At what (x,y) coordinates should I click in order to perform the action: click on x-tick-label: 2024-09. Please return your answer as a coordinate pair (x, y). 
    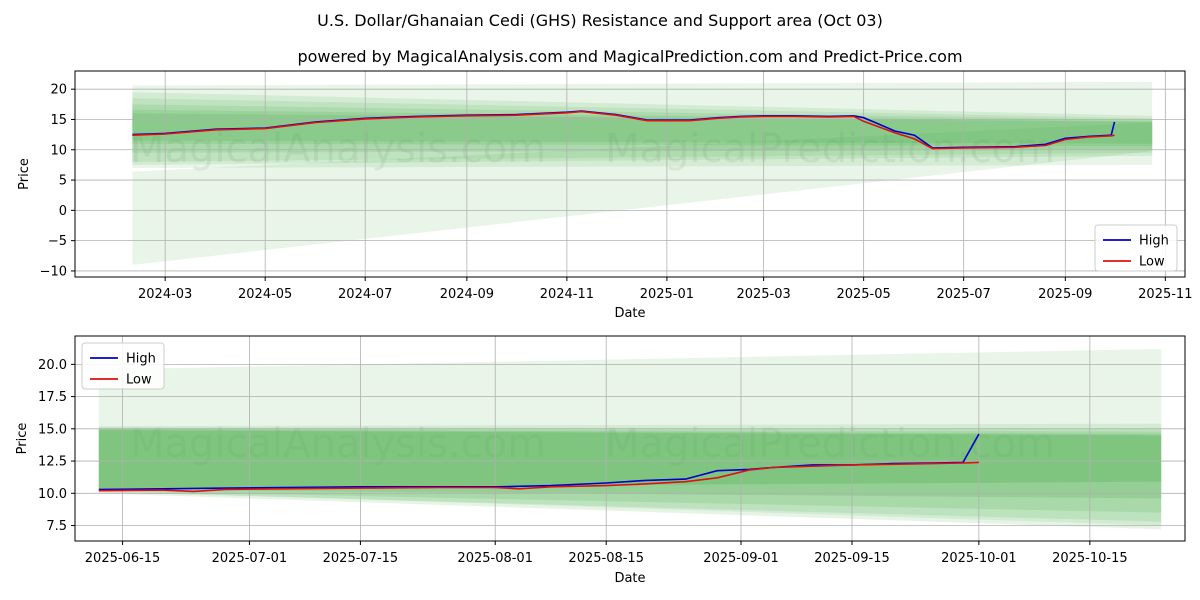
    Looking at the image, I should click on (467, 294).